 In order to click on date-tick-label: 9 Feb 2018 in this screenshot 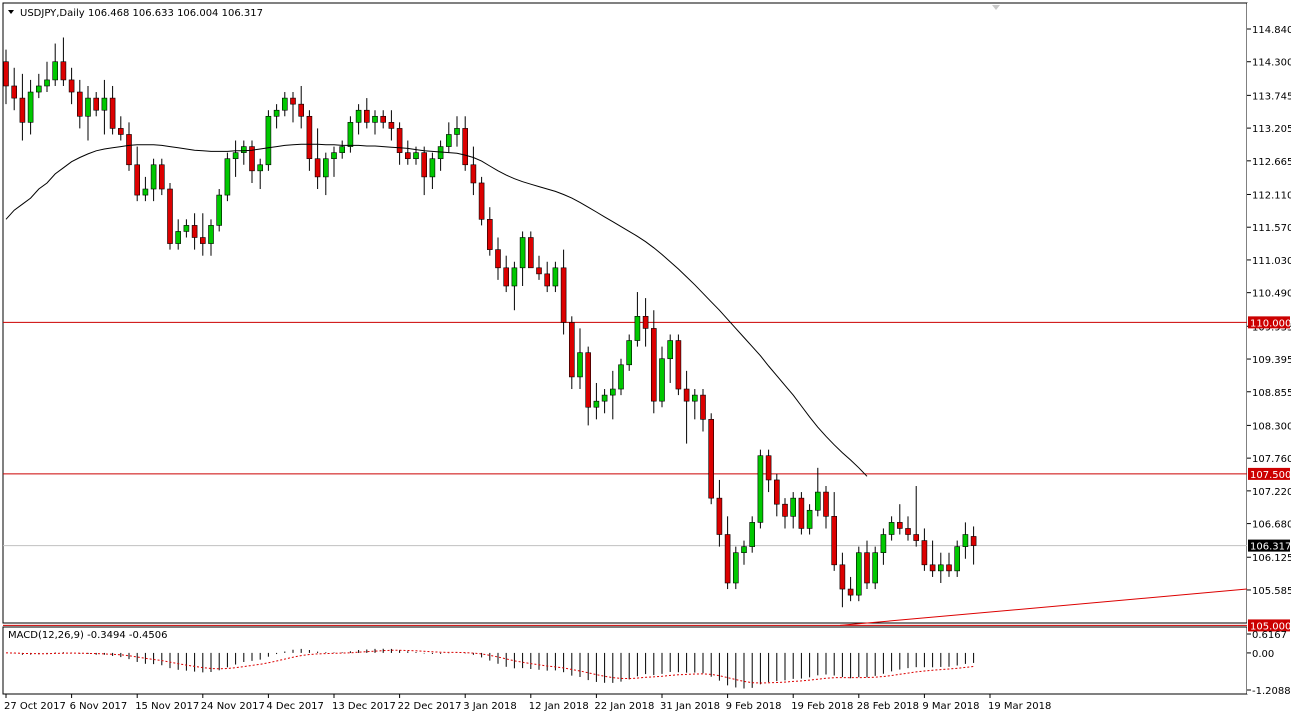, I will do `click(754, 706)`.